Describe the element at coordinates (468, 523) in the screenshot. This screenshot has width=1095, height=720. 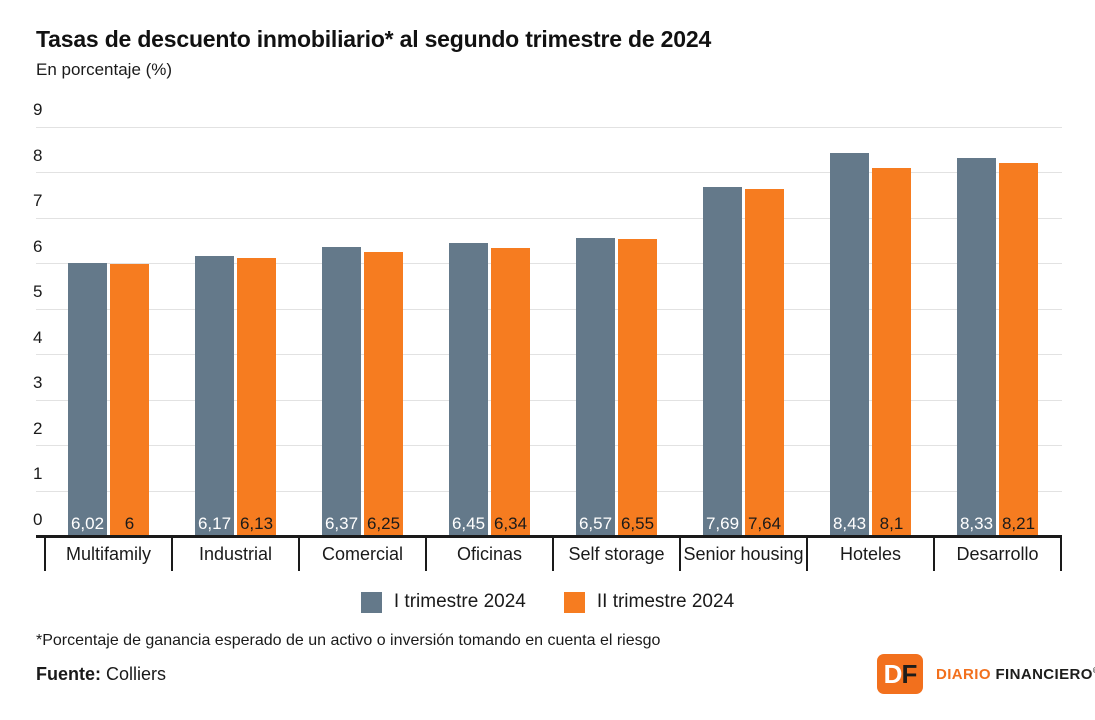
I see `bar-value-label: 6,45` at that location.